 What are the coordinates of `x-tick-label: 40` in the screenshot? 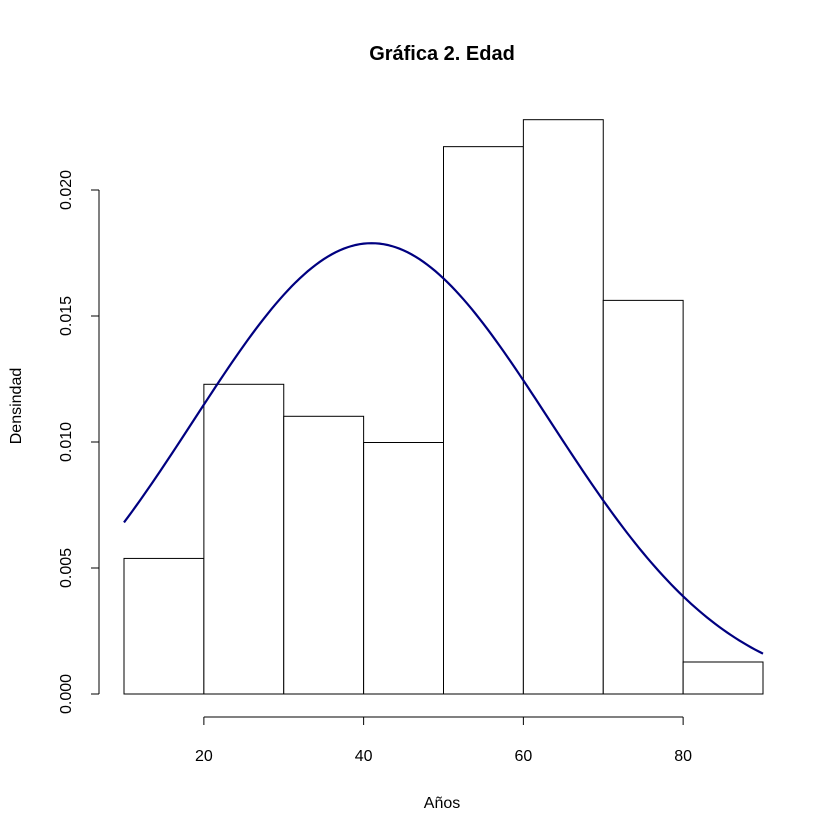 It's located at (364, 756).